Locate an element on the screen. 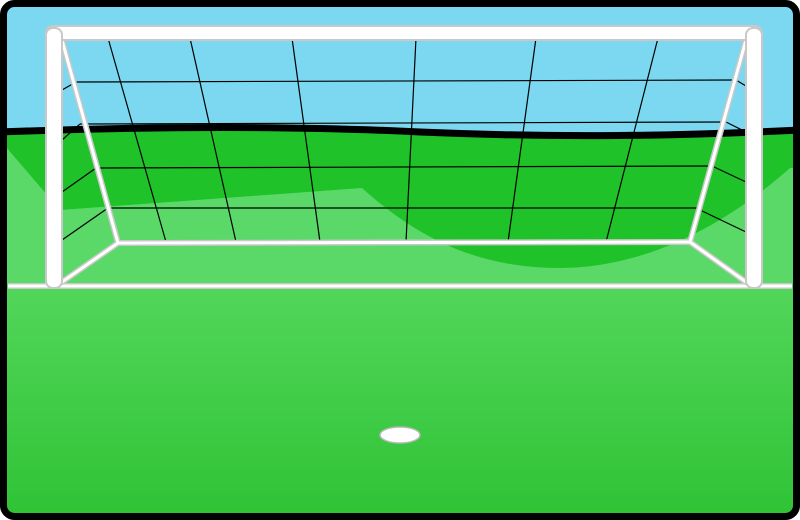  crossbar is located at coordinates (404, 33).